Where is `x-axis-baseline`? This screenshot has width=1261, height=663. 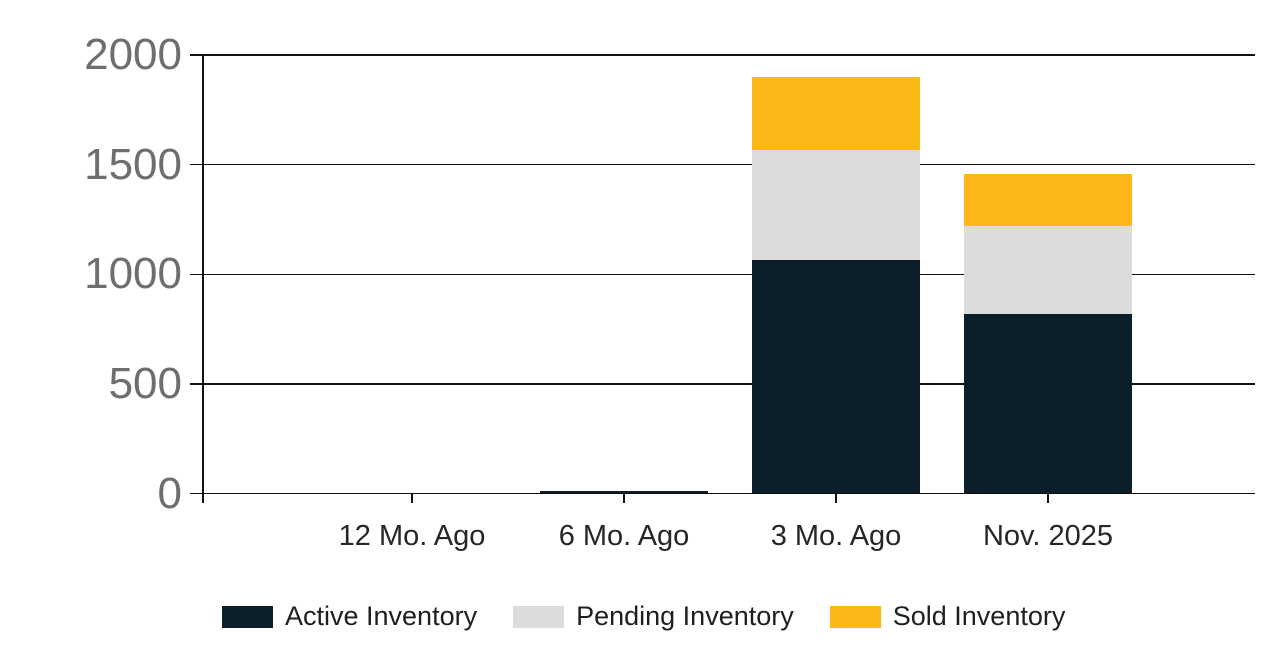 x-axis-baseline is located at coordinates (722, 493).